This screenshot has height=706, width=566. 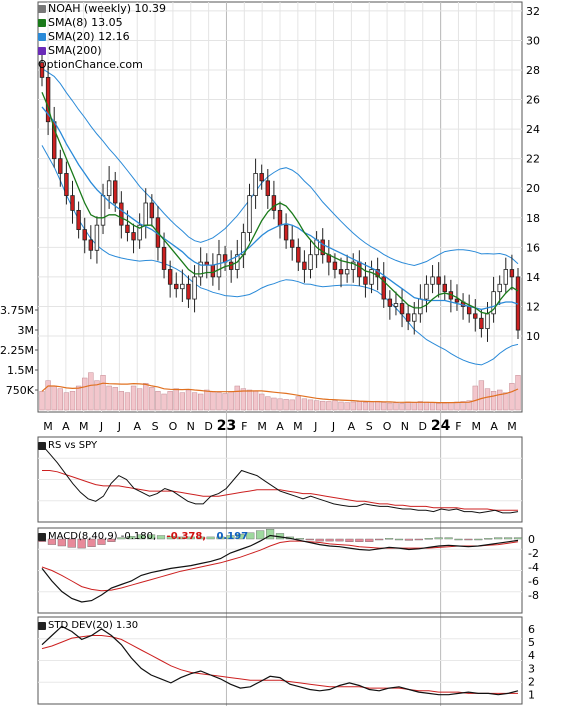 I want to click on std-dev-line, so click(x=280, y=660).